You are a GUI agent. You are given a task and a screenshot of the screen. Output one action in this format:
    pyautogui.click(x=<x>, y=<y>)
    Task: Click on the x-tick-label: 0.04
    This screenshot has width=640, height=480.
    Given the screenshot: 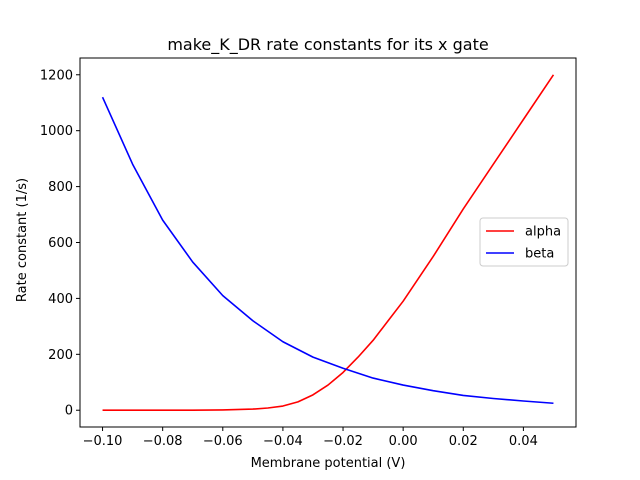 What is the action you would take?
    pyautogui.click(x=523, y=441)
    